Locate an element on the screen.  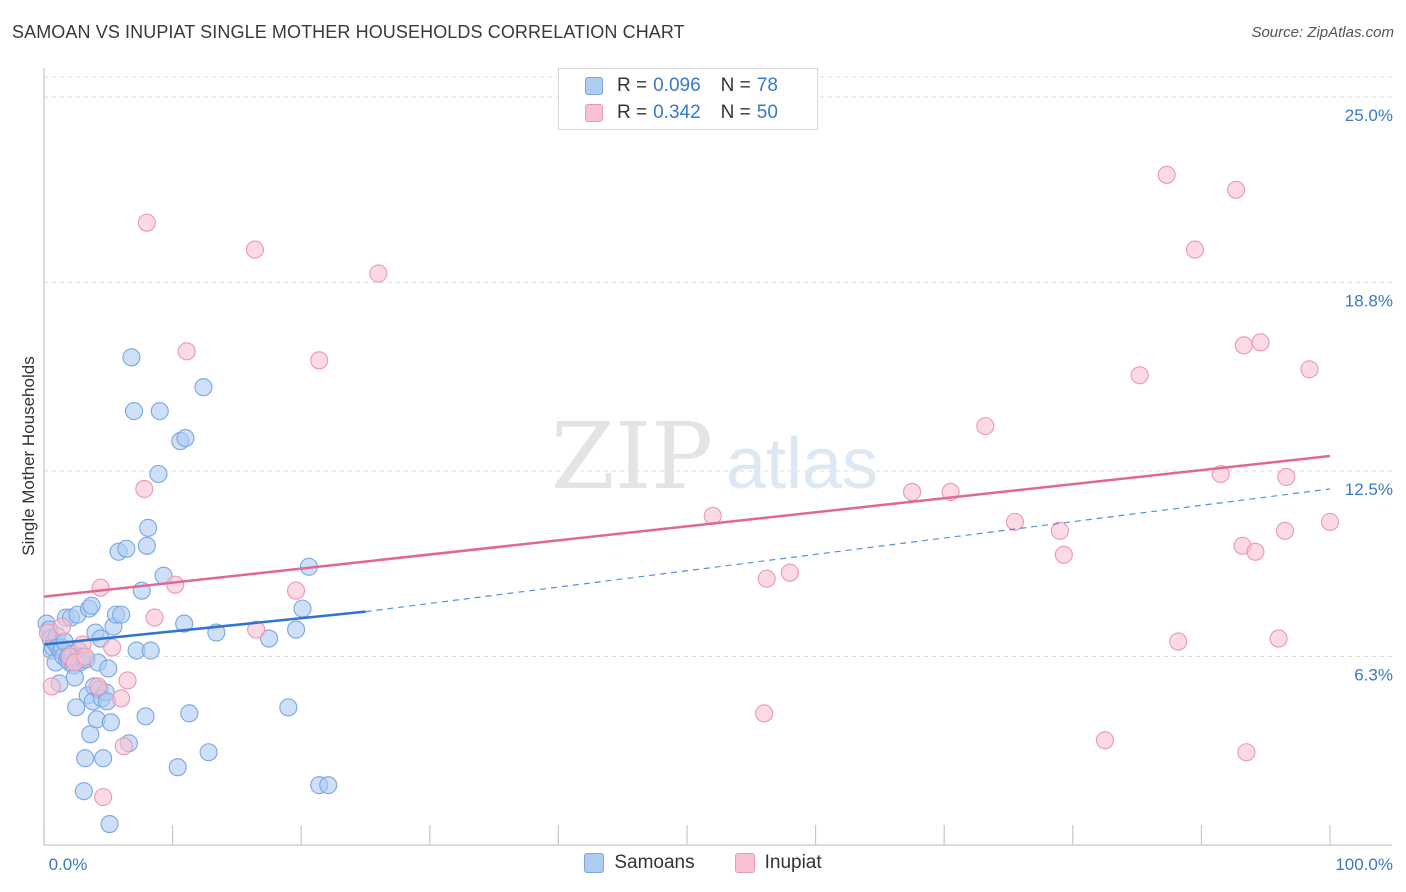
y-tick-label: 12.5% is located at coordinates (1369, 489).